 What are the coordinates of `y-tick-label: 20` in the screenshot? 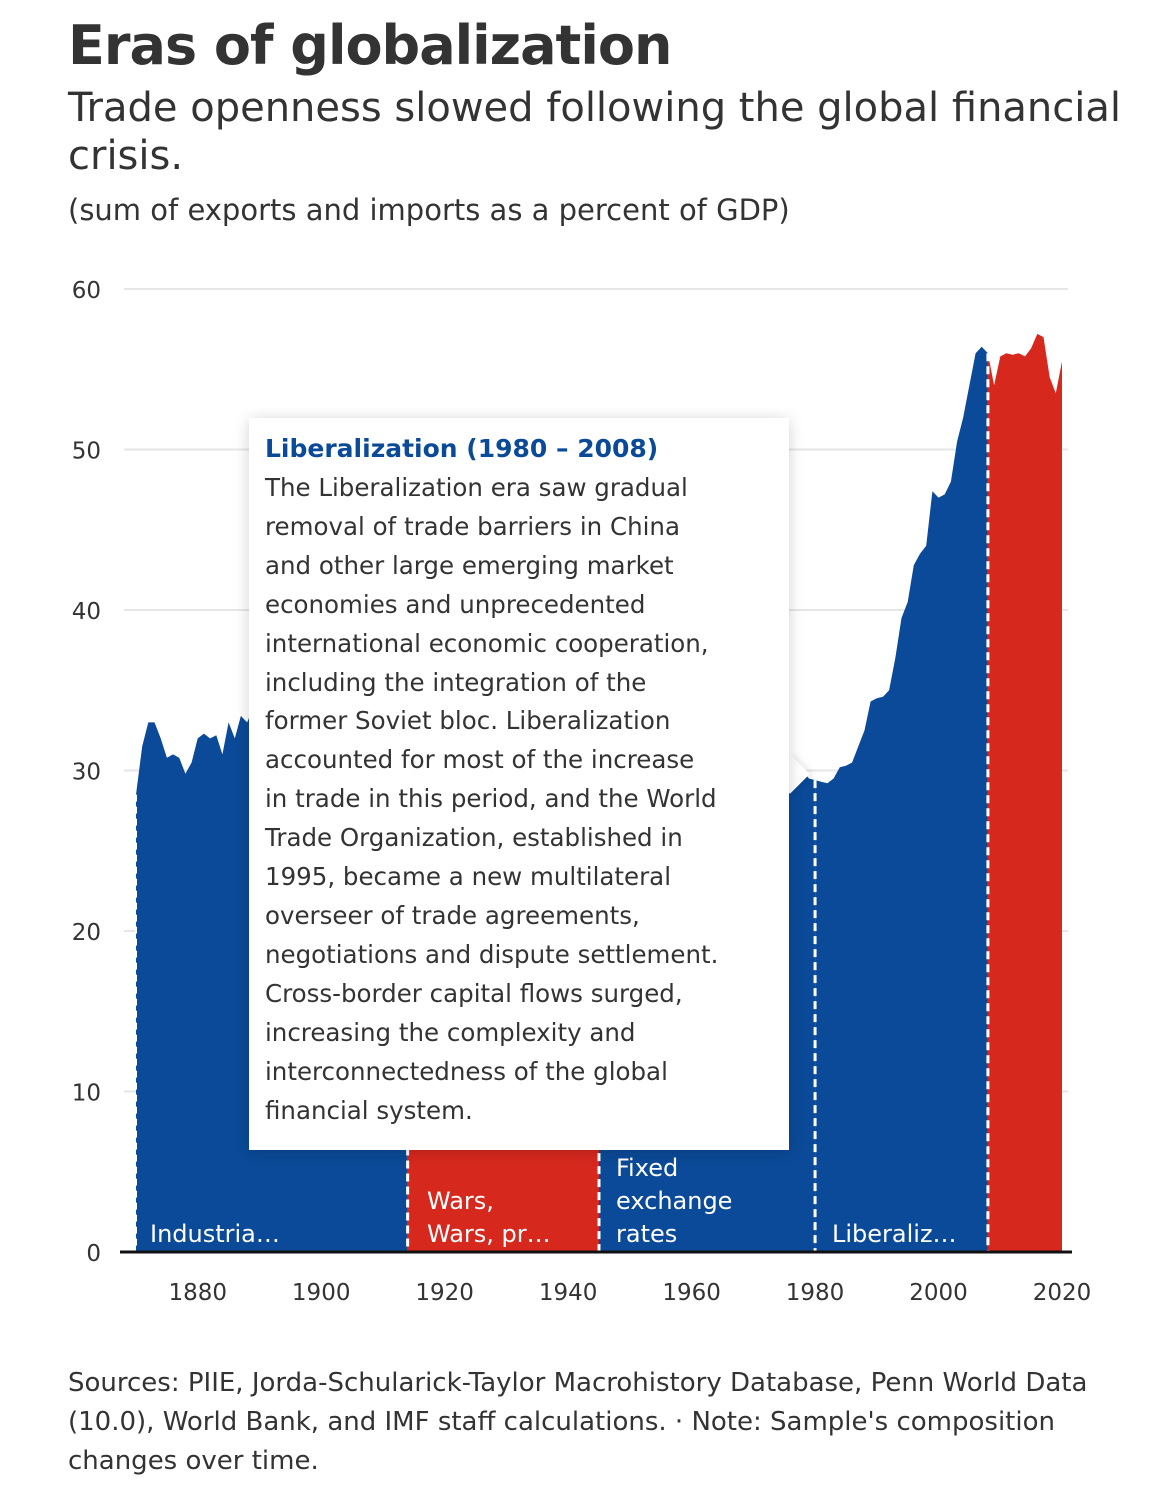 It's located at (86, 933).